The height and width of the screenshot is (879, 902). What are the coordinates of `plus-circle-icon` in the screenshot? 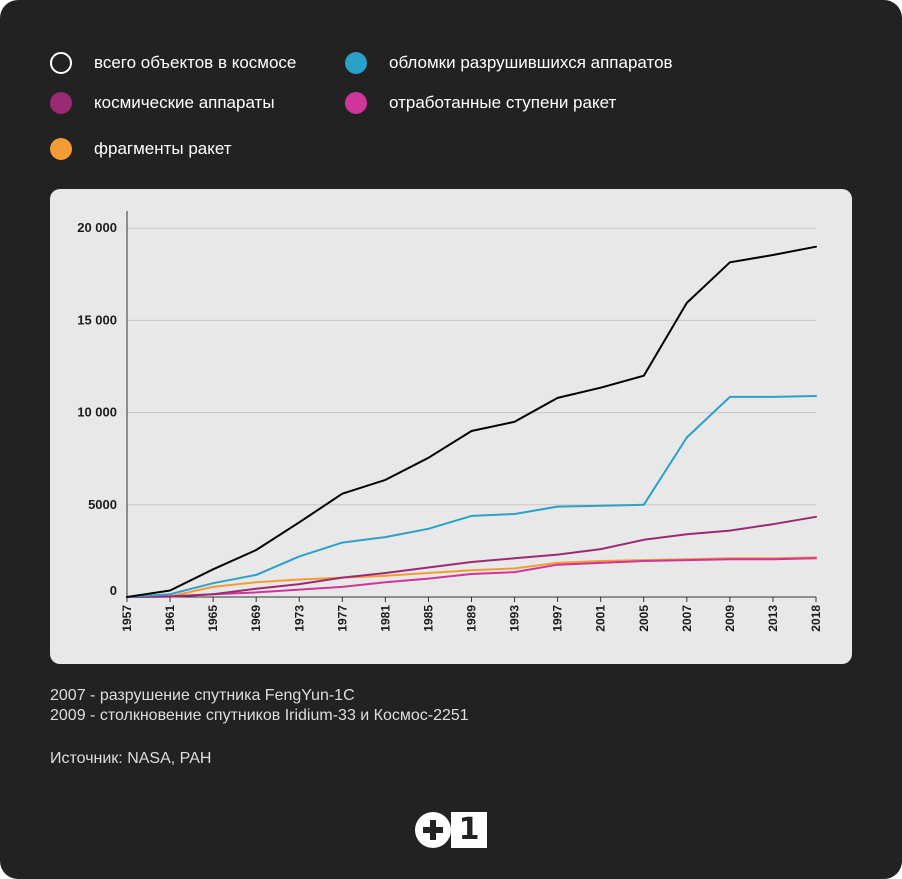 It's located at (433, 830).